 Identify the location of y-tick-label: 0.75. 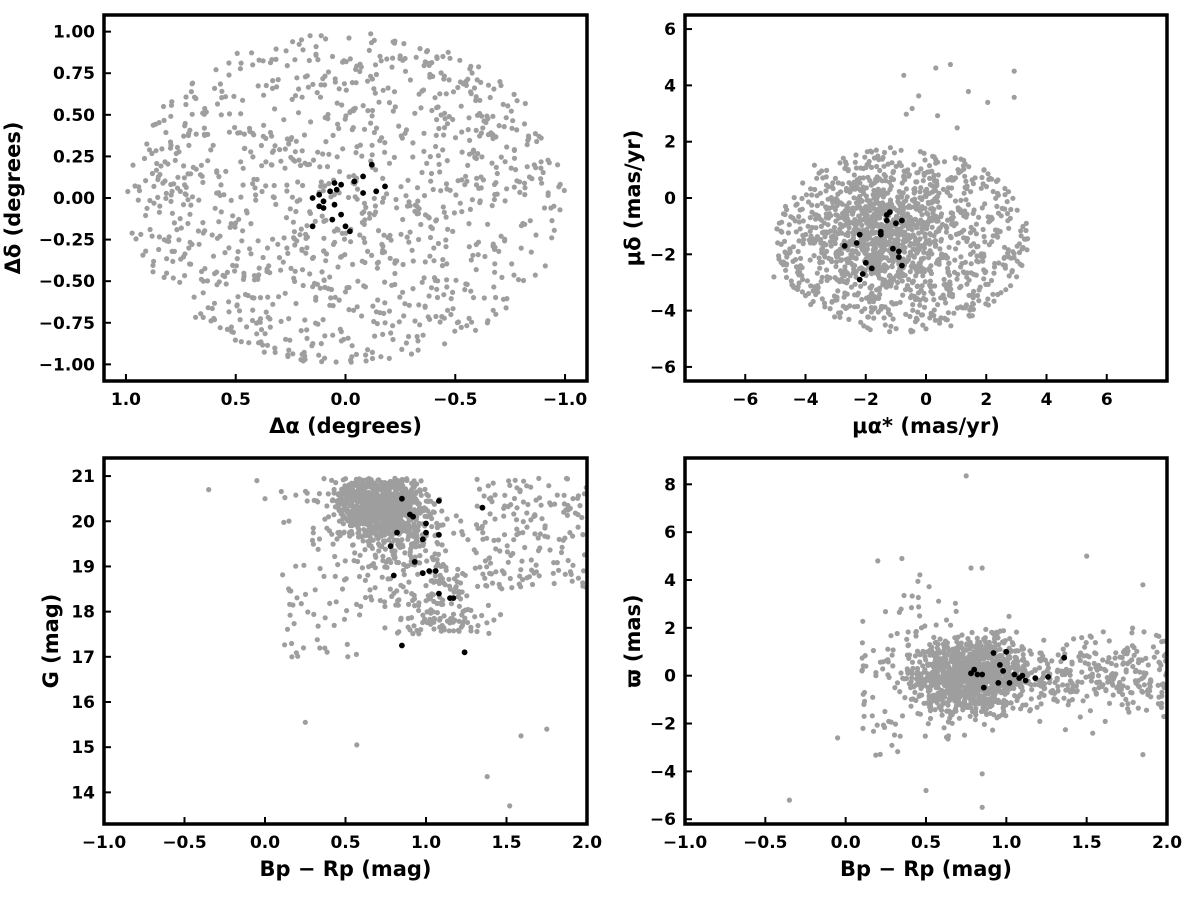
(74, 74).